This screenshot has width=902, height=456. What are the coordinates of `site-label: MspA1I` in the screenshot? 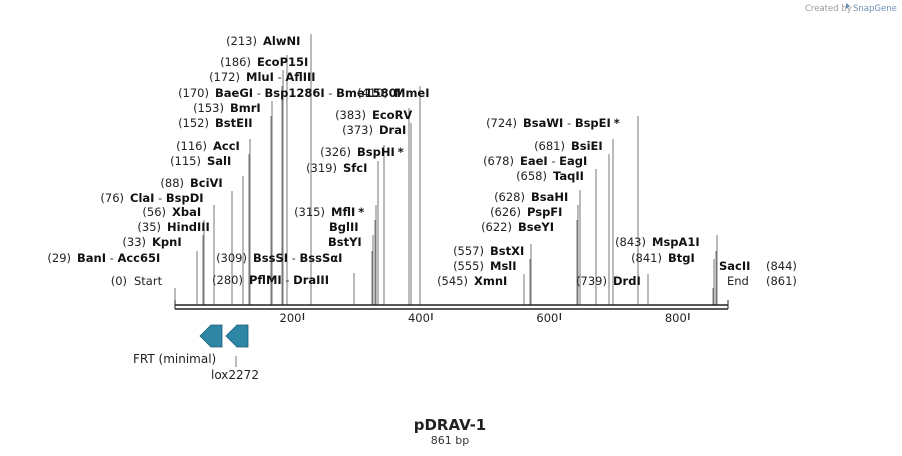 It's located at (676, 242).